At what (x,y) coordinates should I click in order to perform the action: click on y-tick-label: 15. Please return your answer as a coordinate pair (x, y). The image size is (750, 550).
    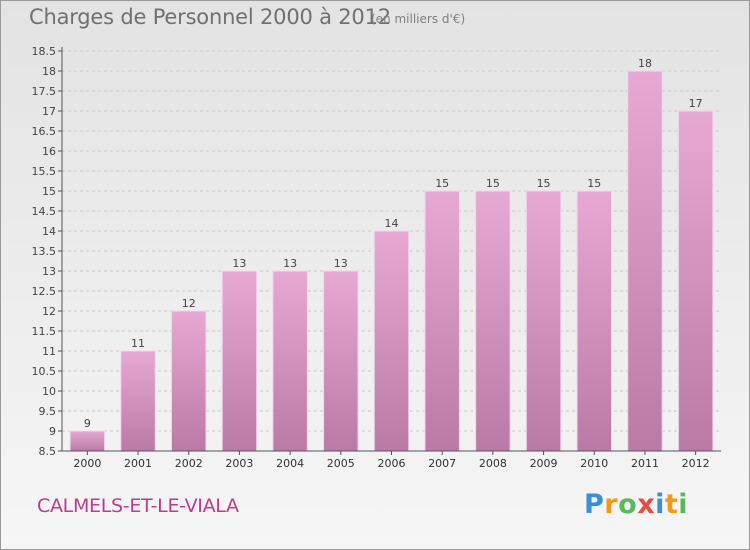
    Looking at the image, I should click on (49, 191).